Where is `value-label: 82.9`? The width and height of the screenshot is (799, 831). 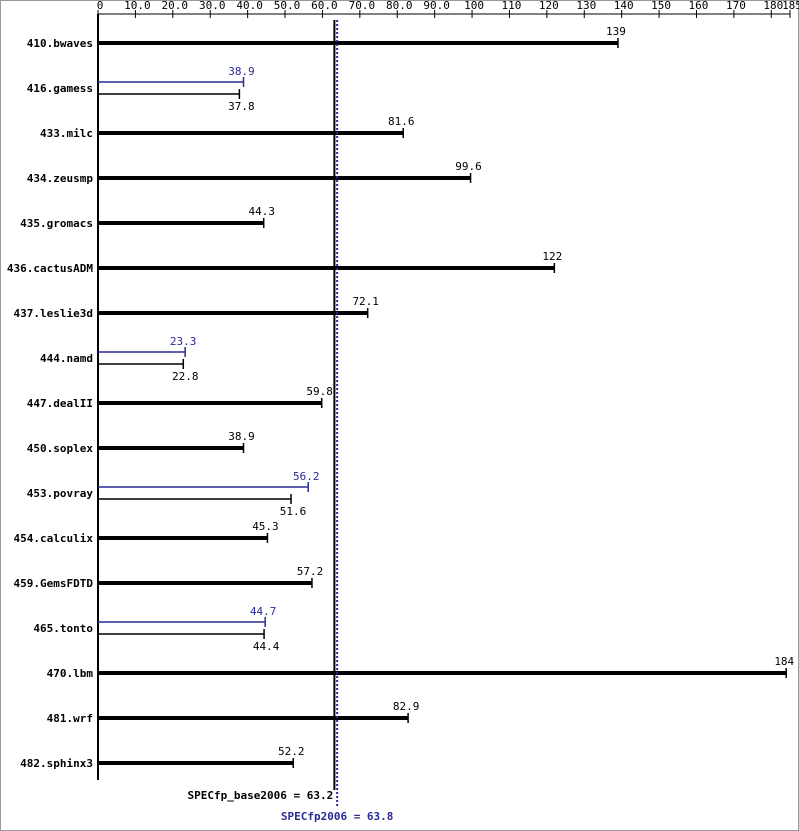 value-label: 82.9 is located at coordinates (406, 706).